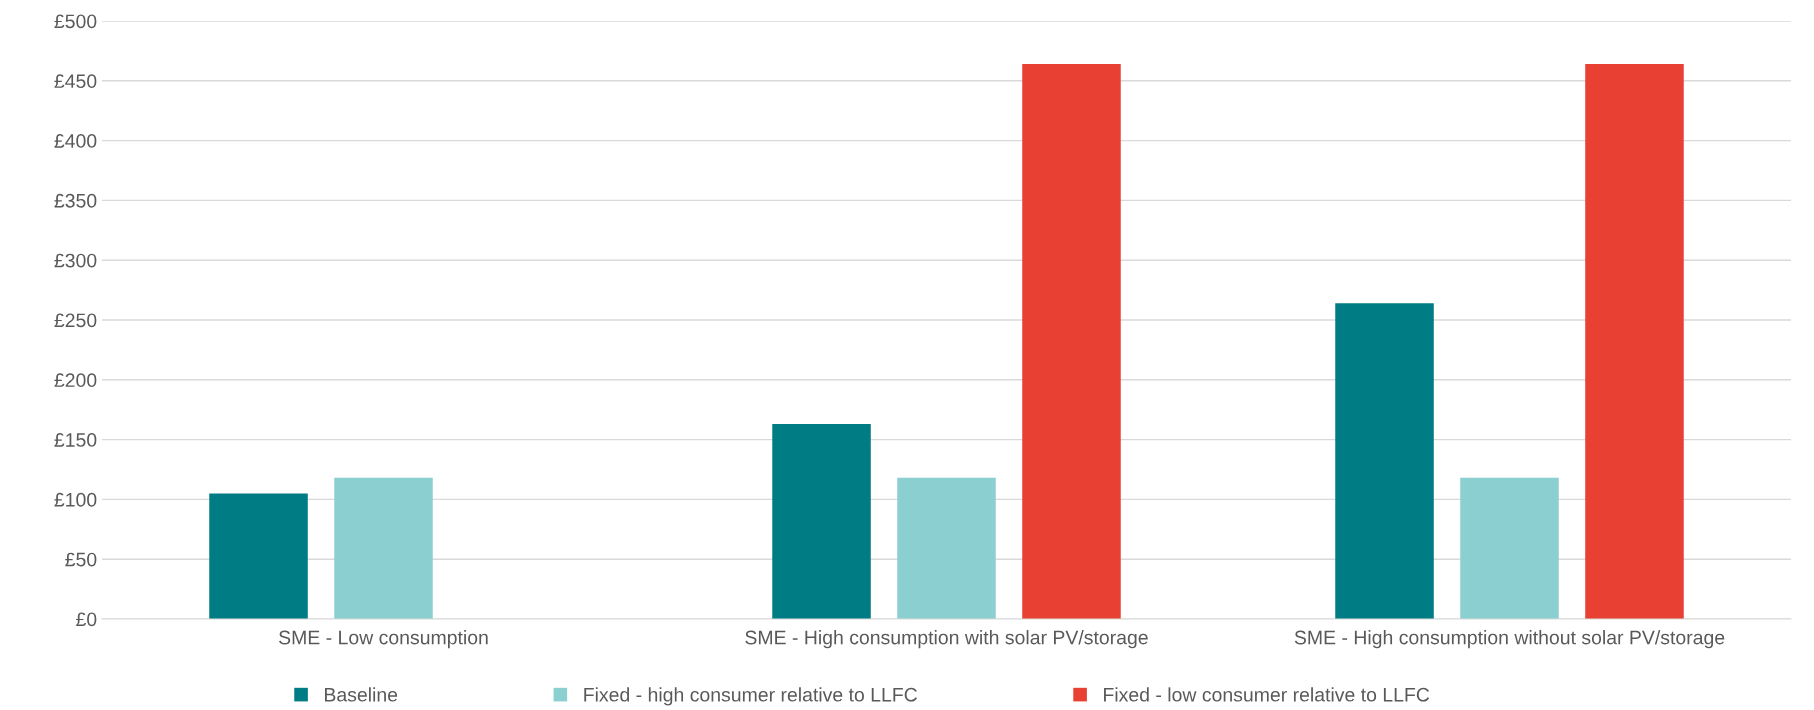  I want to click on y-tick-label: £250, so click(75, 320).